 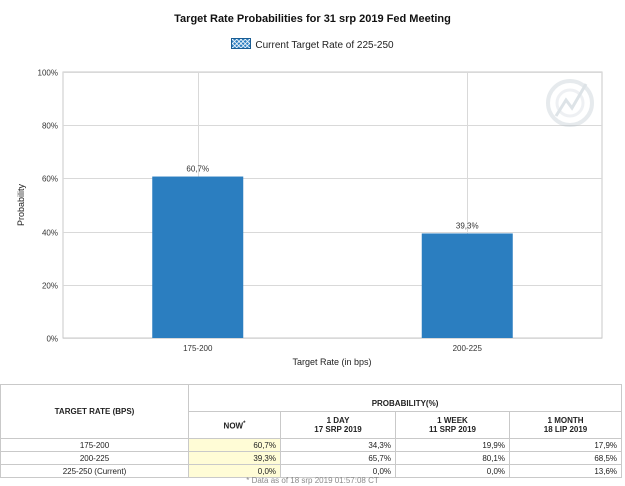 What do you see at coordinates (198, 348) in the screenshot?
I see `x-tick-label: 175-200` at bounding box center [198, 348].